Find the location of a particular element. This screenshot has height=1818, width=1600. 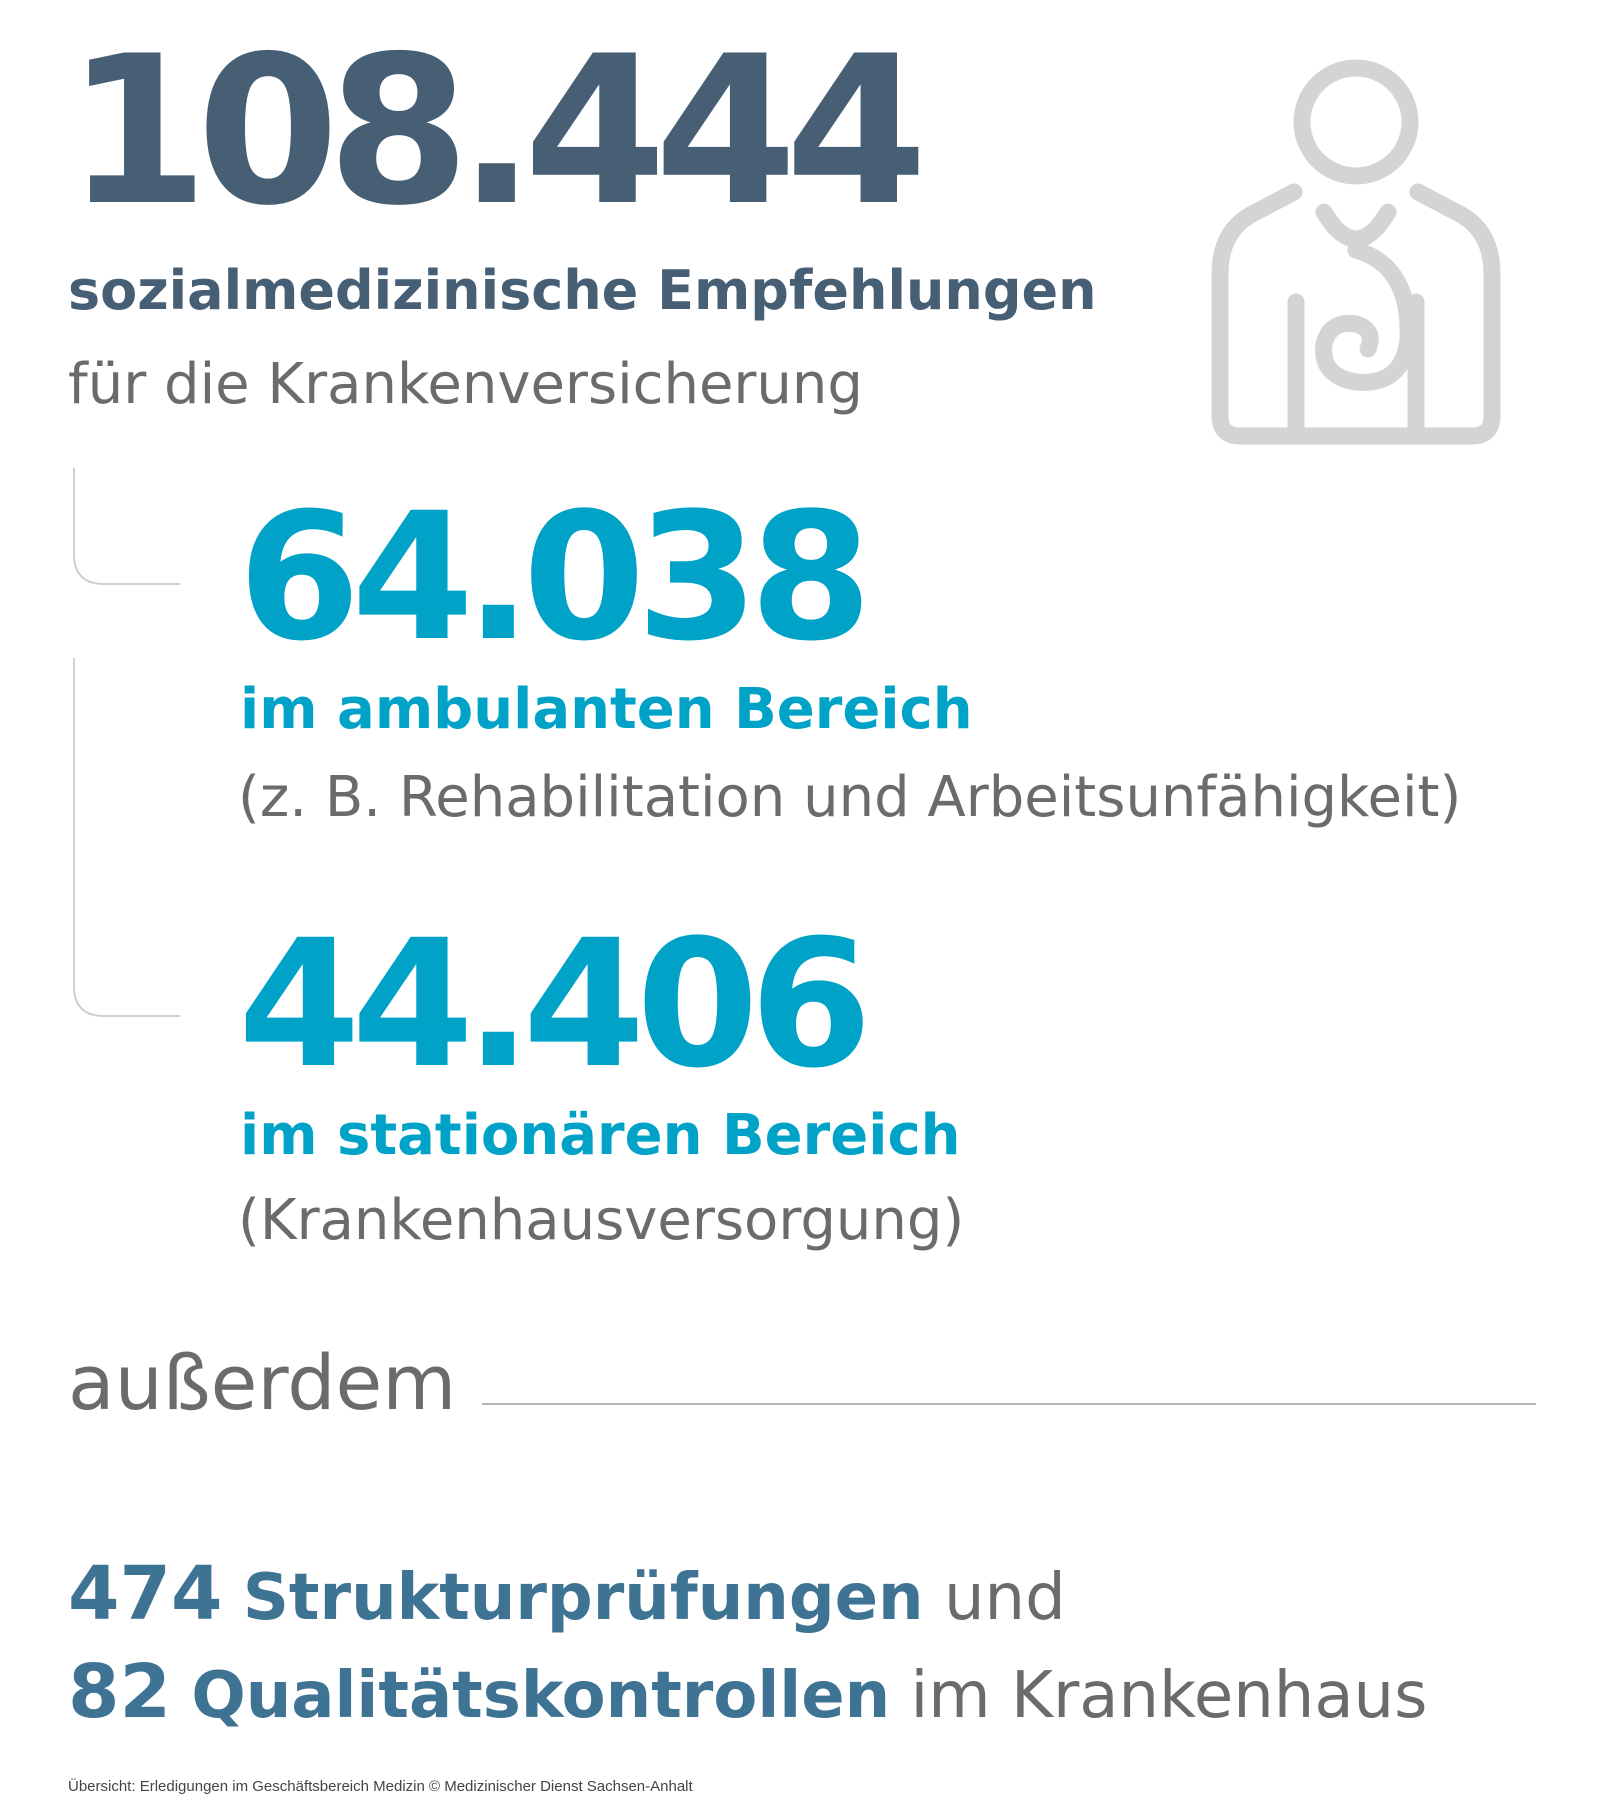

stationaer-number: 44.406 is located at coordinates (555, 1004).